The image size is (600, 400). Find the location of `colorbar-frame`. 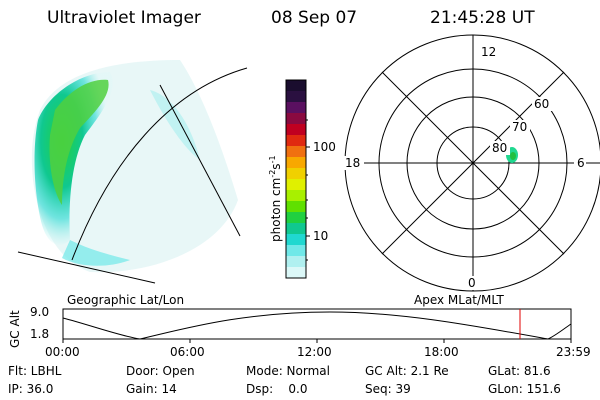

colorbar-frame is located at coordinates (296, 179).